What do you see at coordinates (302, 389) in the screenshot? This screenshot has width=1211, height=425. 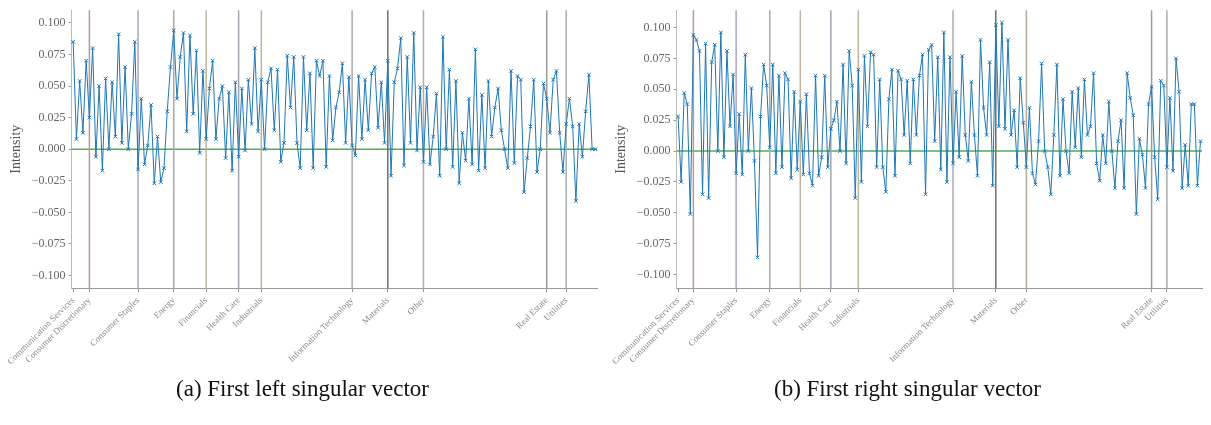 I see `text: (a) First left singular vector` at bounding box center [302, 389].